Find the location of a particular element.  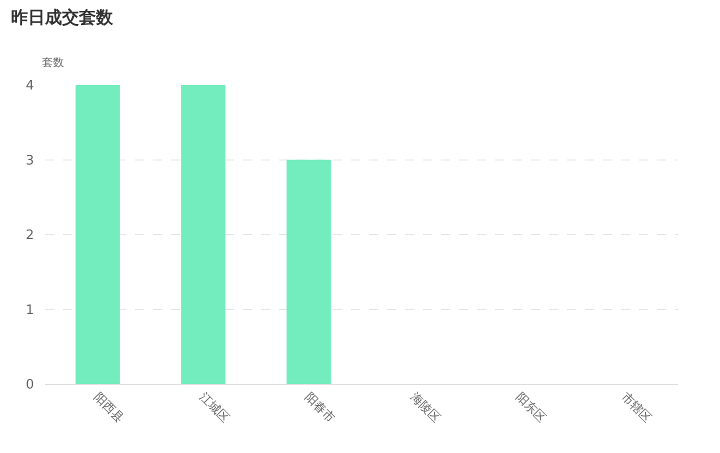

chart-title: 昨日成交套数 is located at coordinates (62, 18).